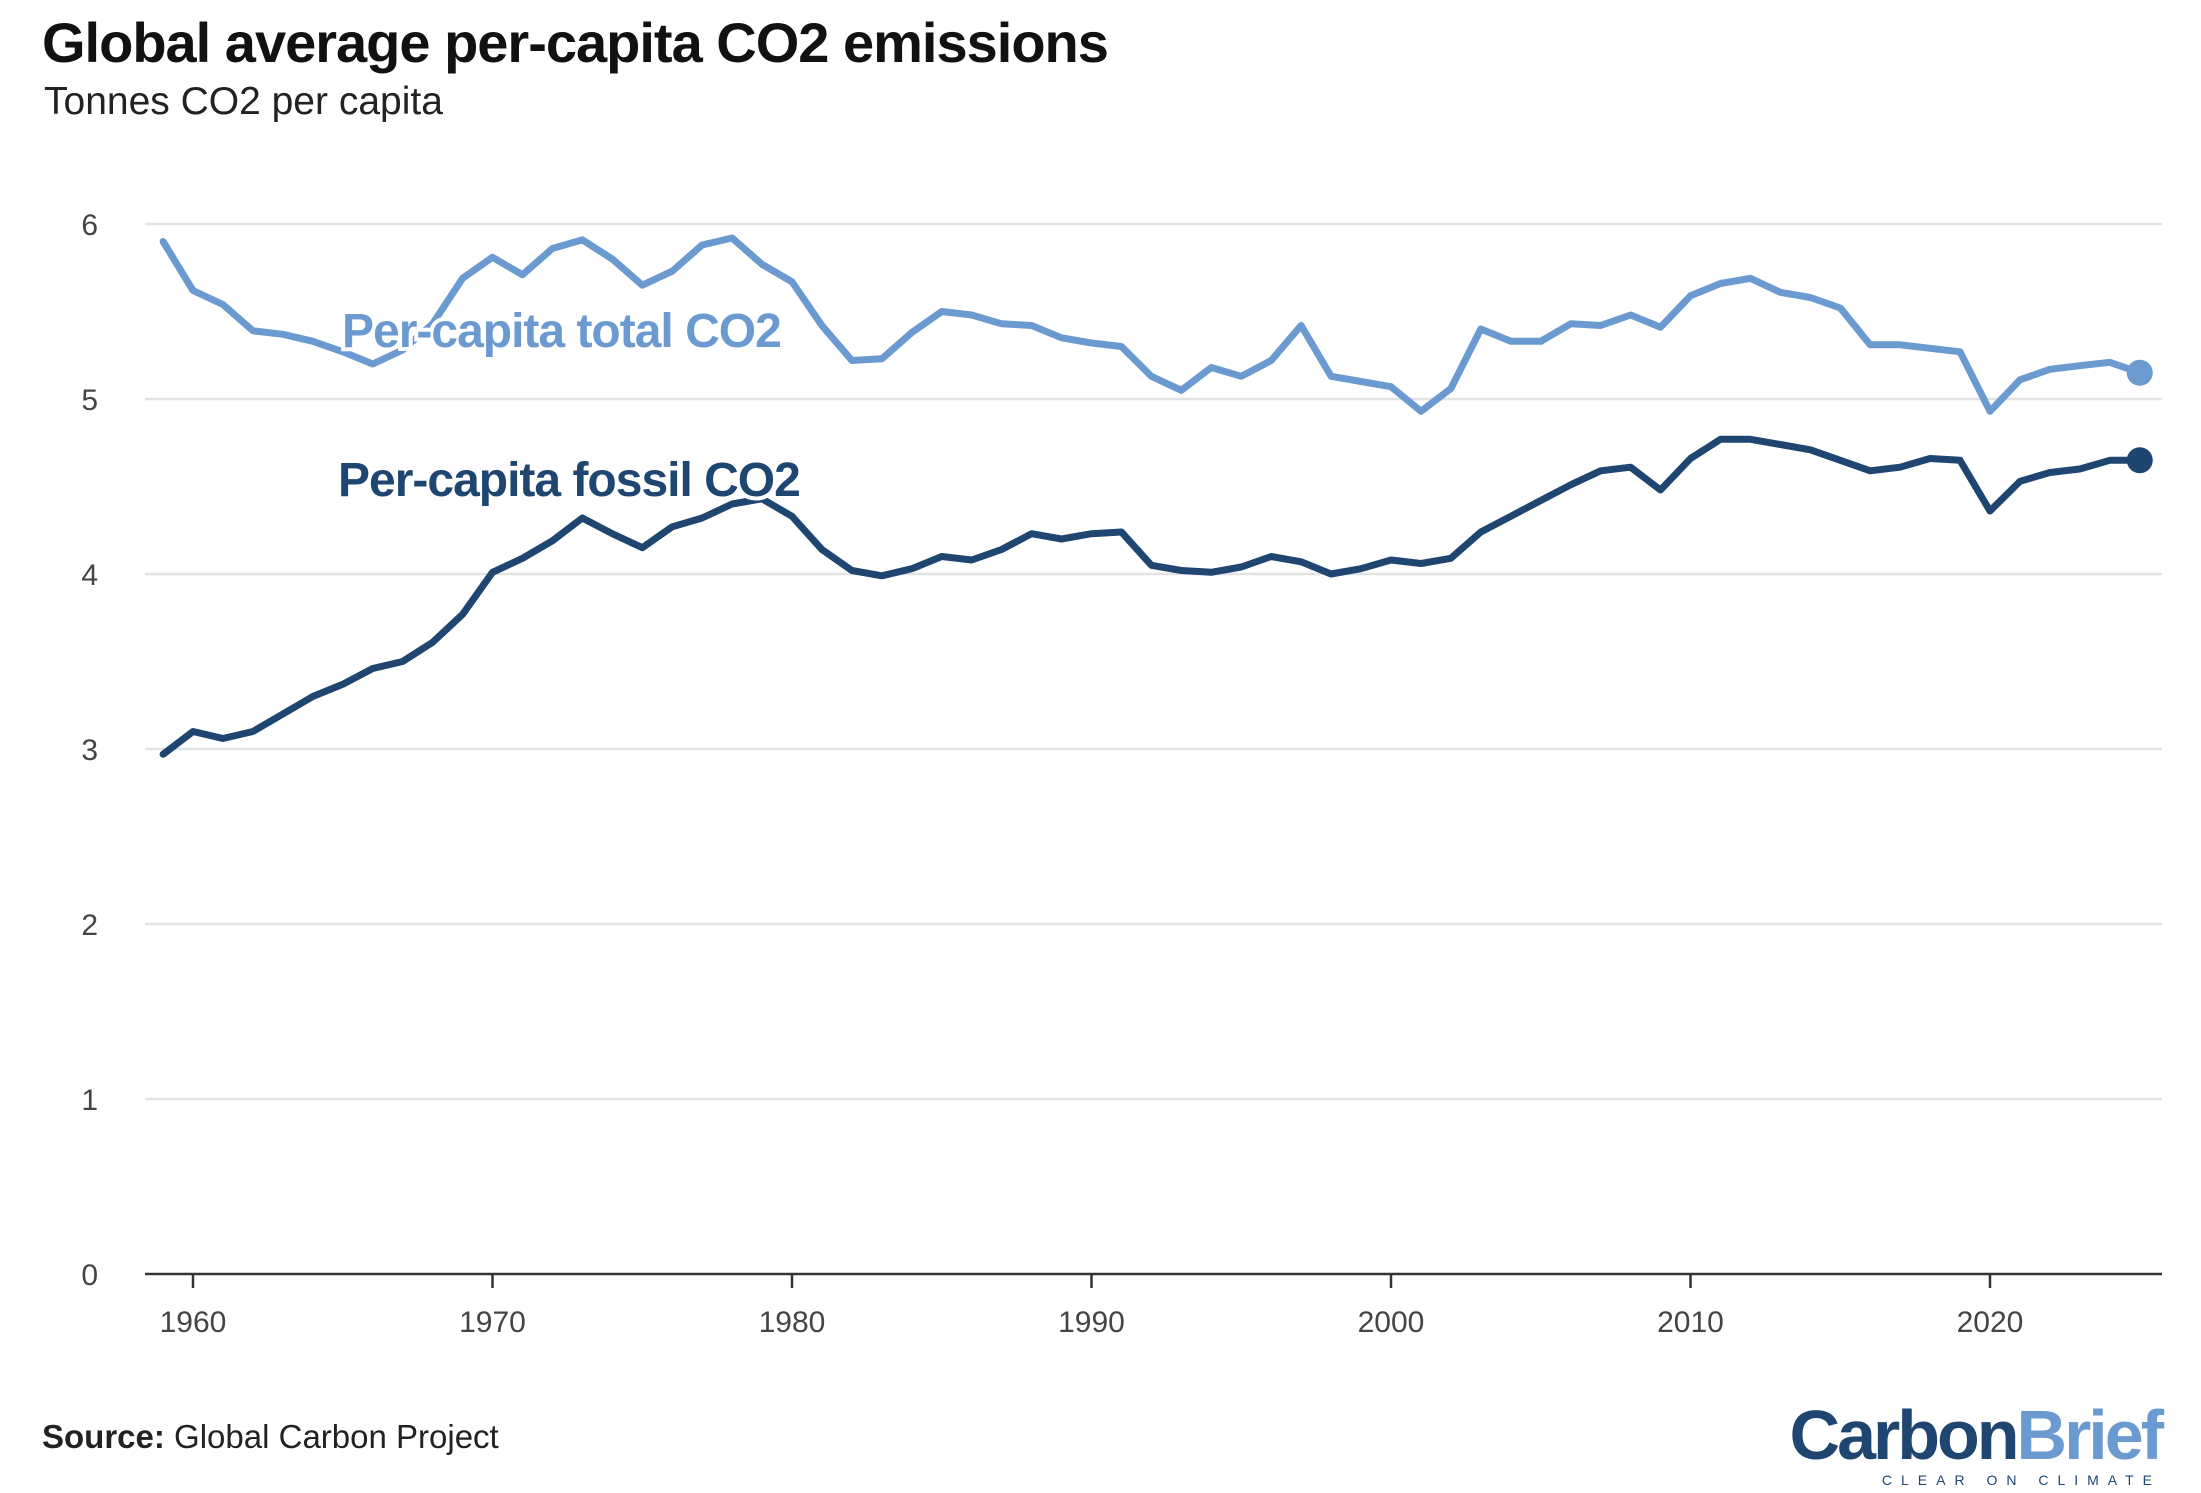 This screenshot has width=2201, height=1493. What do you see at coordinates (2139, 460) in the screenshot?
I see `end-point-marker-fossil` at bounding box center [2139, 460].